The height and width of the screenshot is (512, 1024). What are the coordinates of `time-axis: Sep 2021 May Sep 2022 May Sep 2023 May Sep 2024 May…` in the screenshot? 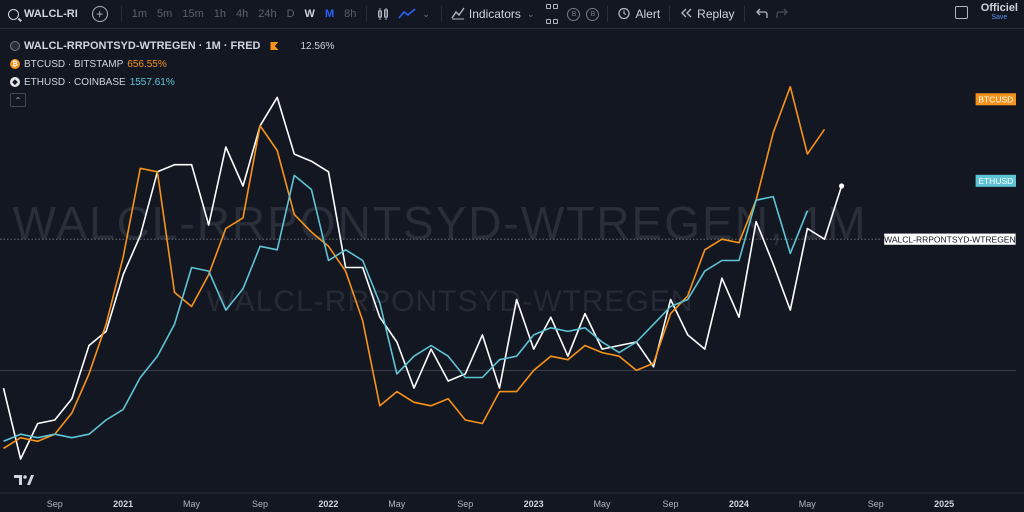 It's located at (512, 500).